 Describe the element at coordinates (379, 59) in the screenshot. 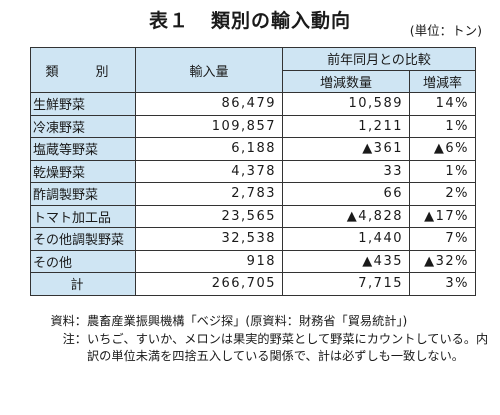

I see `header-comparison: 前年同月との比較` at that location.